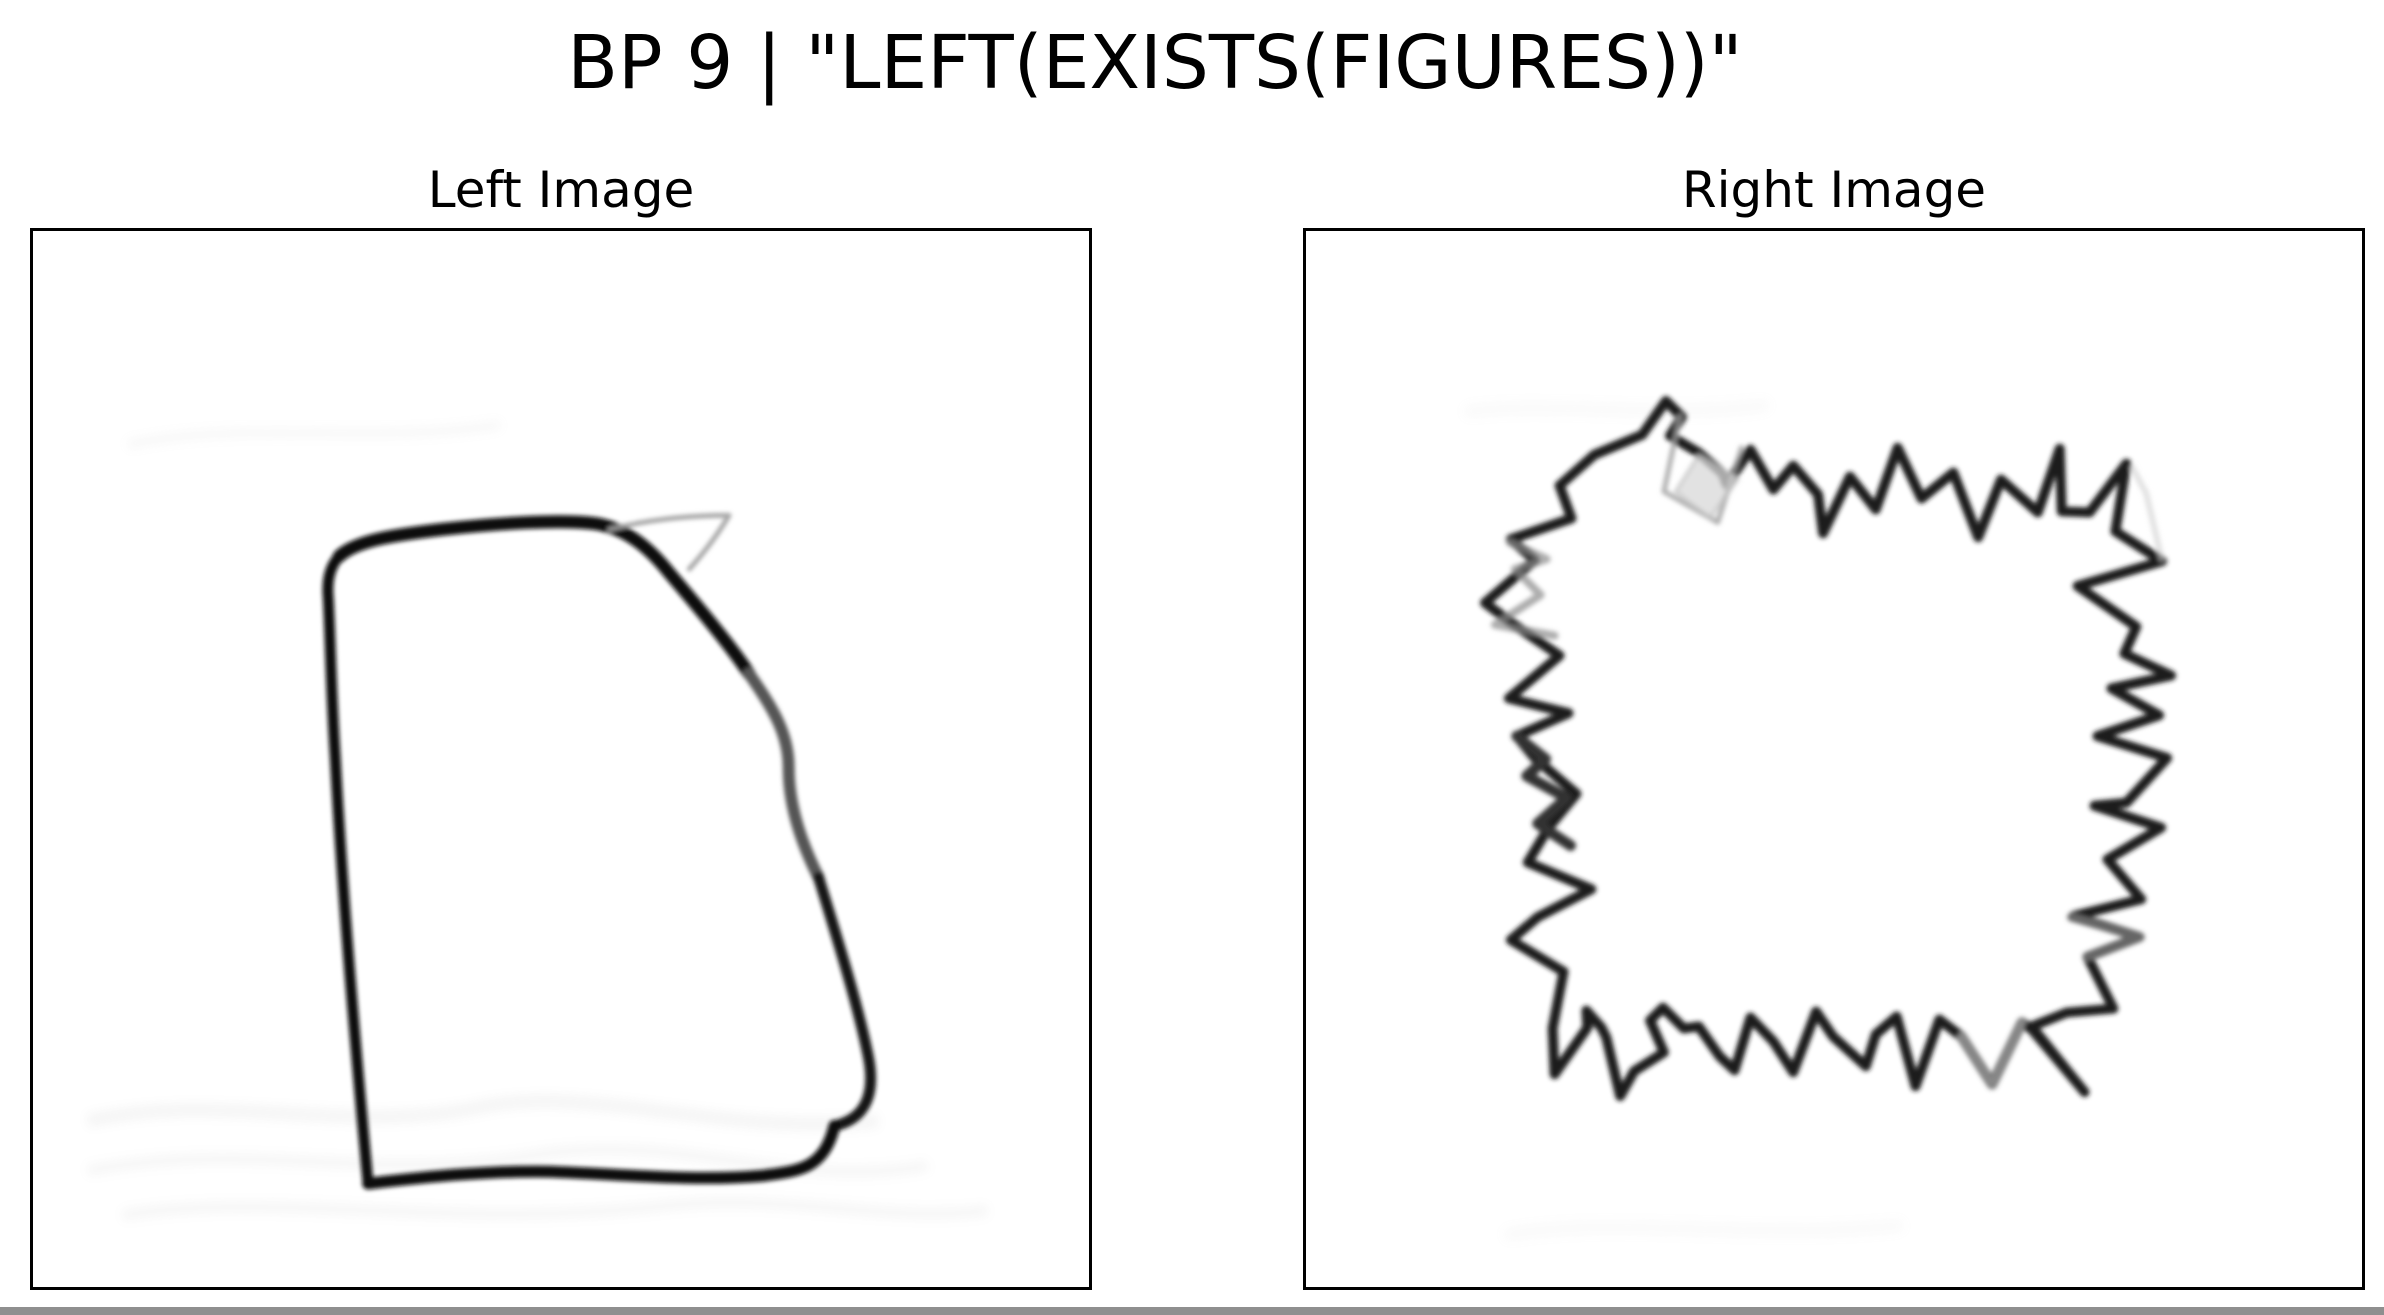  What do you see at coordinates (1155, 63) in the screenshot?
I see `figure-title: BP 9 | "LEFT(EXISTS(FIGURES))"` at bounding box center [1155, 63].